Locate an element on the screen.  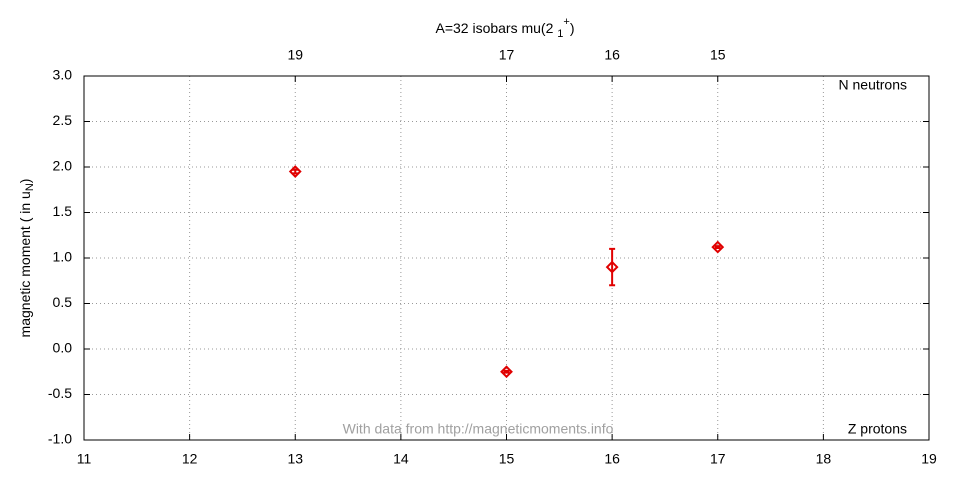
y-tick-label: 0.5 is located at coordinates (63, 302).